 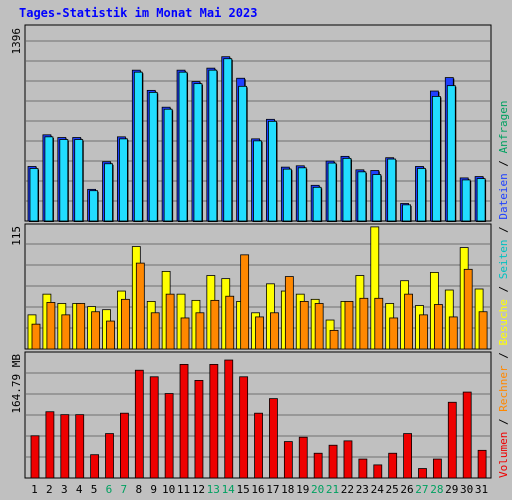 What do you see at coordinates (317, 489) in the screenshot?
I see `x-tick-label: 20` at bounding box center [317, 489].